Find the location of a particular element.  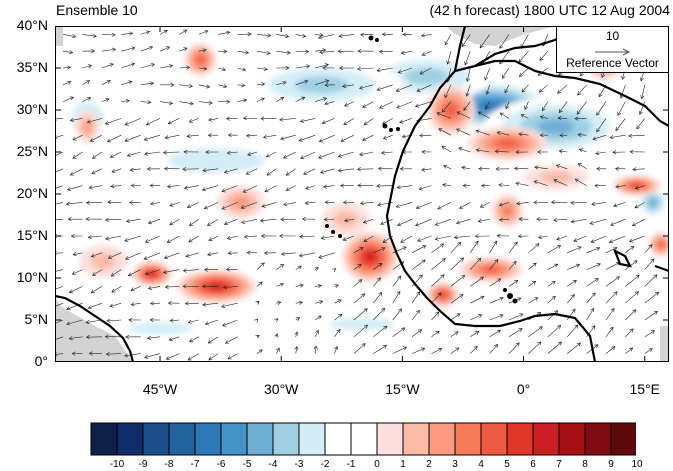

colorbar-label-7: -3 is located at coordinates (299, 464).